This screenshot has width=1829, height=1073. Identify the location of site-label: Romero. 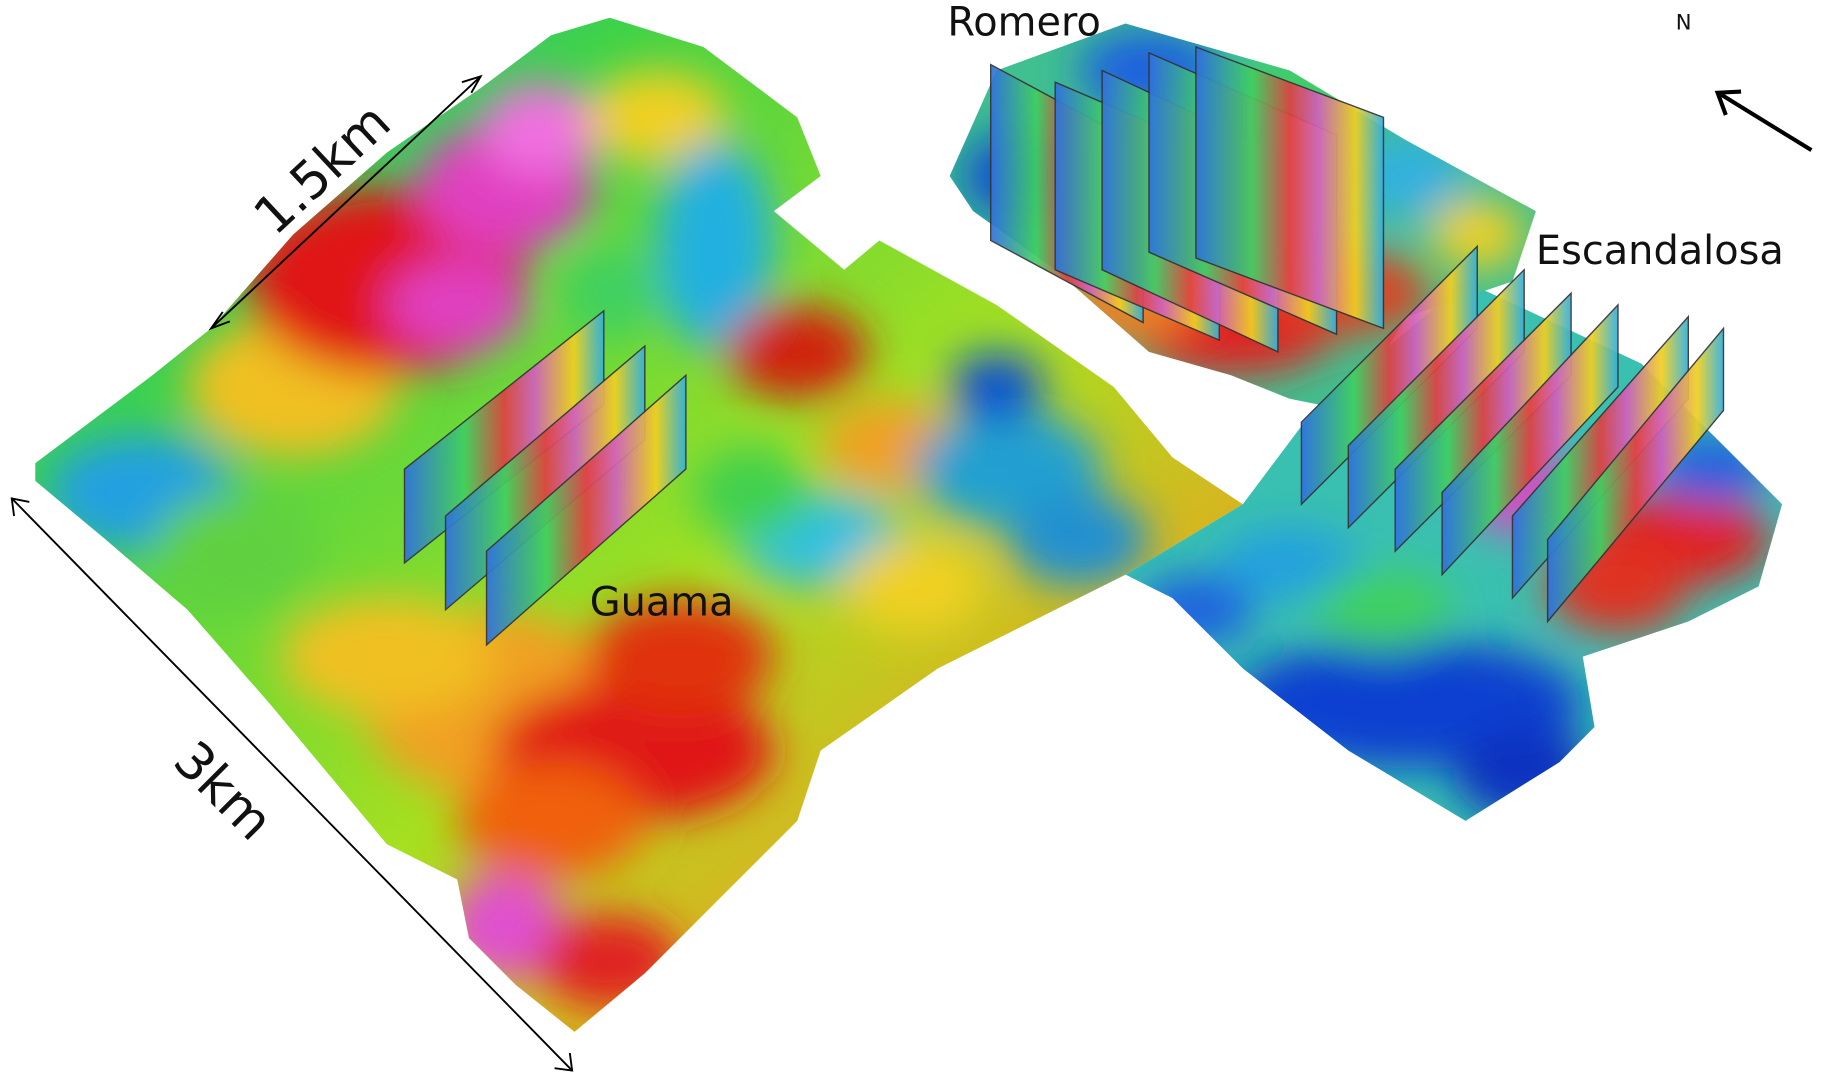
(1024, 22).